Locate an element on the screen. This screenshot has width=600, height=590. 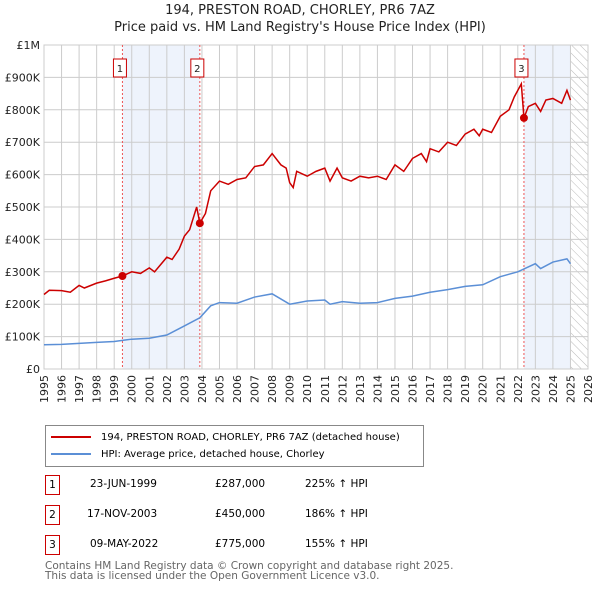
transaction-number: 3 is located at coordinates (52, 545).